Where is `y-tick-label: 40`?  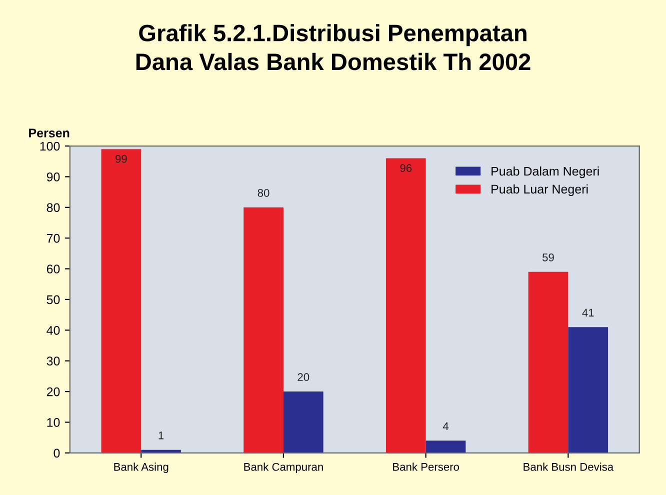
y-tick-label: 40 is located at coordinates (53, 330).